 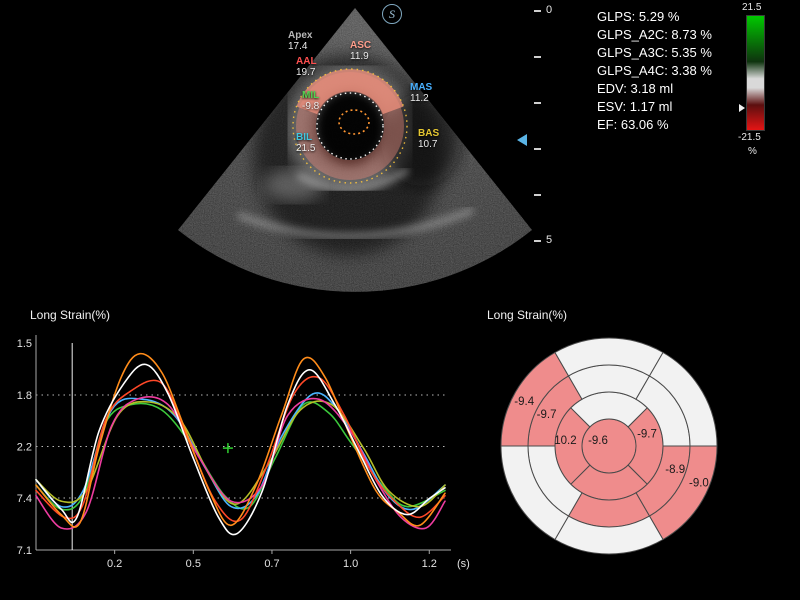 What do you see at coordinates (271, 564) in the screenshot?
I see `x-tick-label: 0.7` at bounding box center [271, 564].